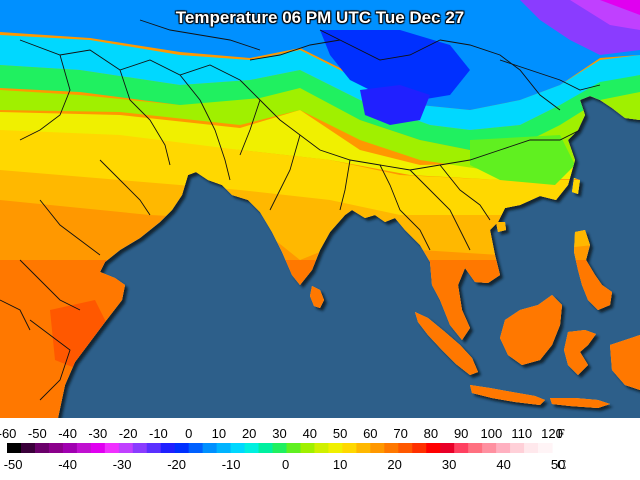  I want to click on celsius-unit-label: C, so click(561, 465).